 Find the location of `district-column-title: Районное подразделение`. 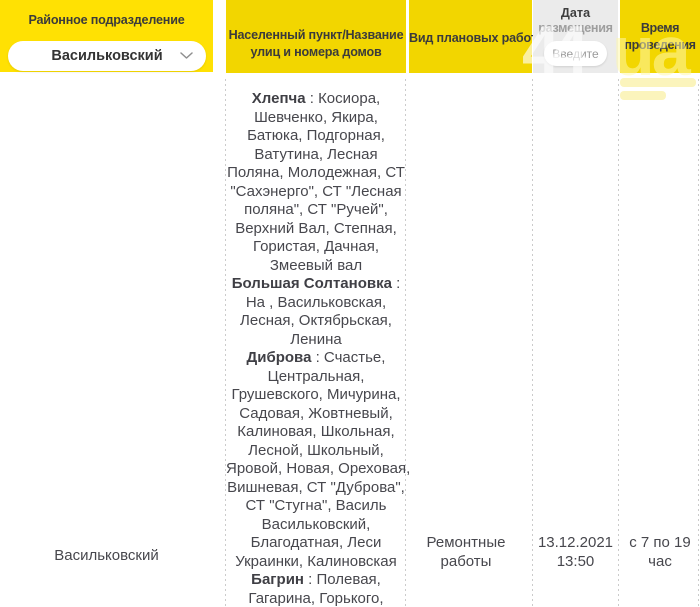

district-column-title: Районное подразделение is located at coordinates (106, 20).